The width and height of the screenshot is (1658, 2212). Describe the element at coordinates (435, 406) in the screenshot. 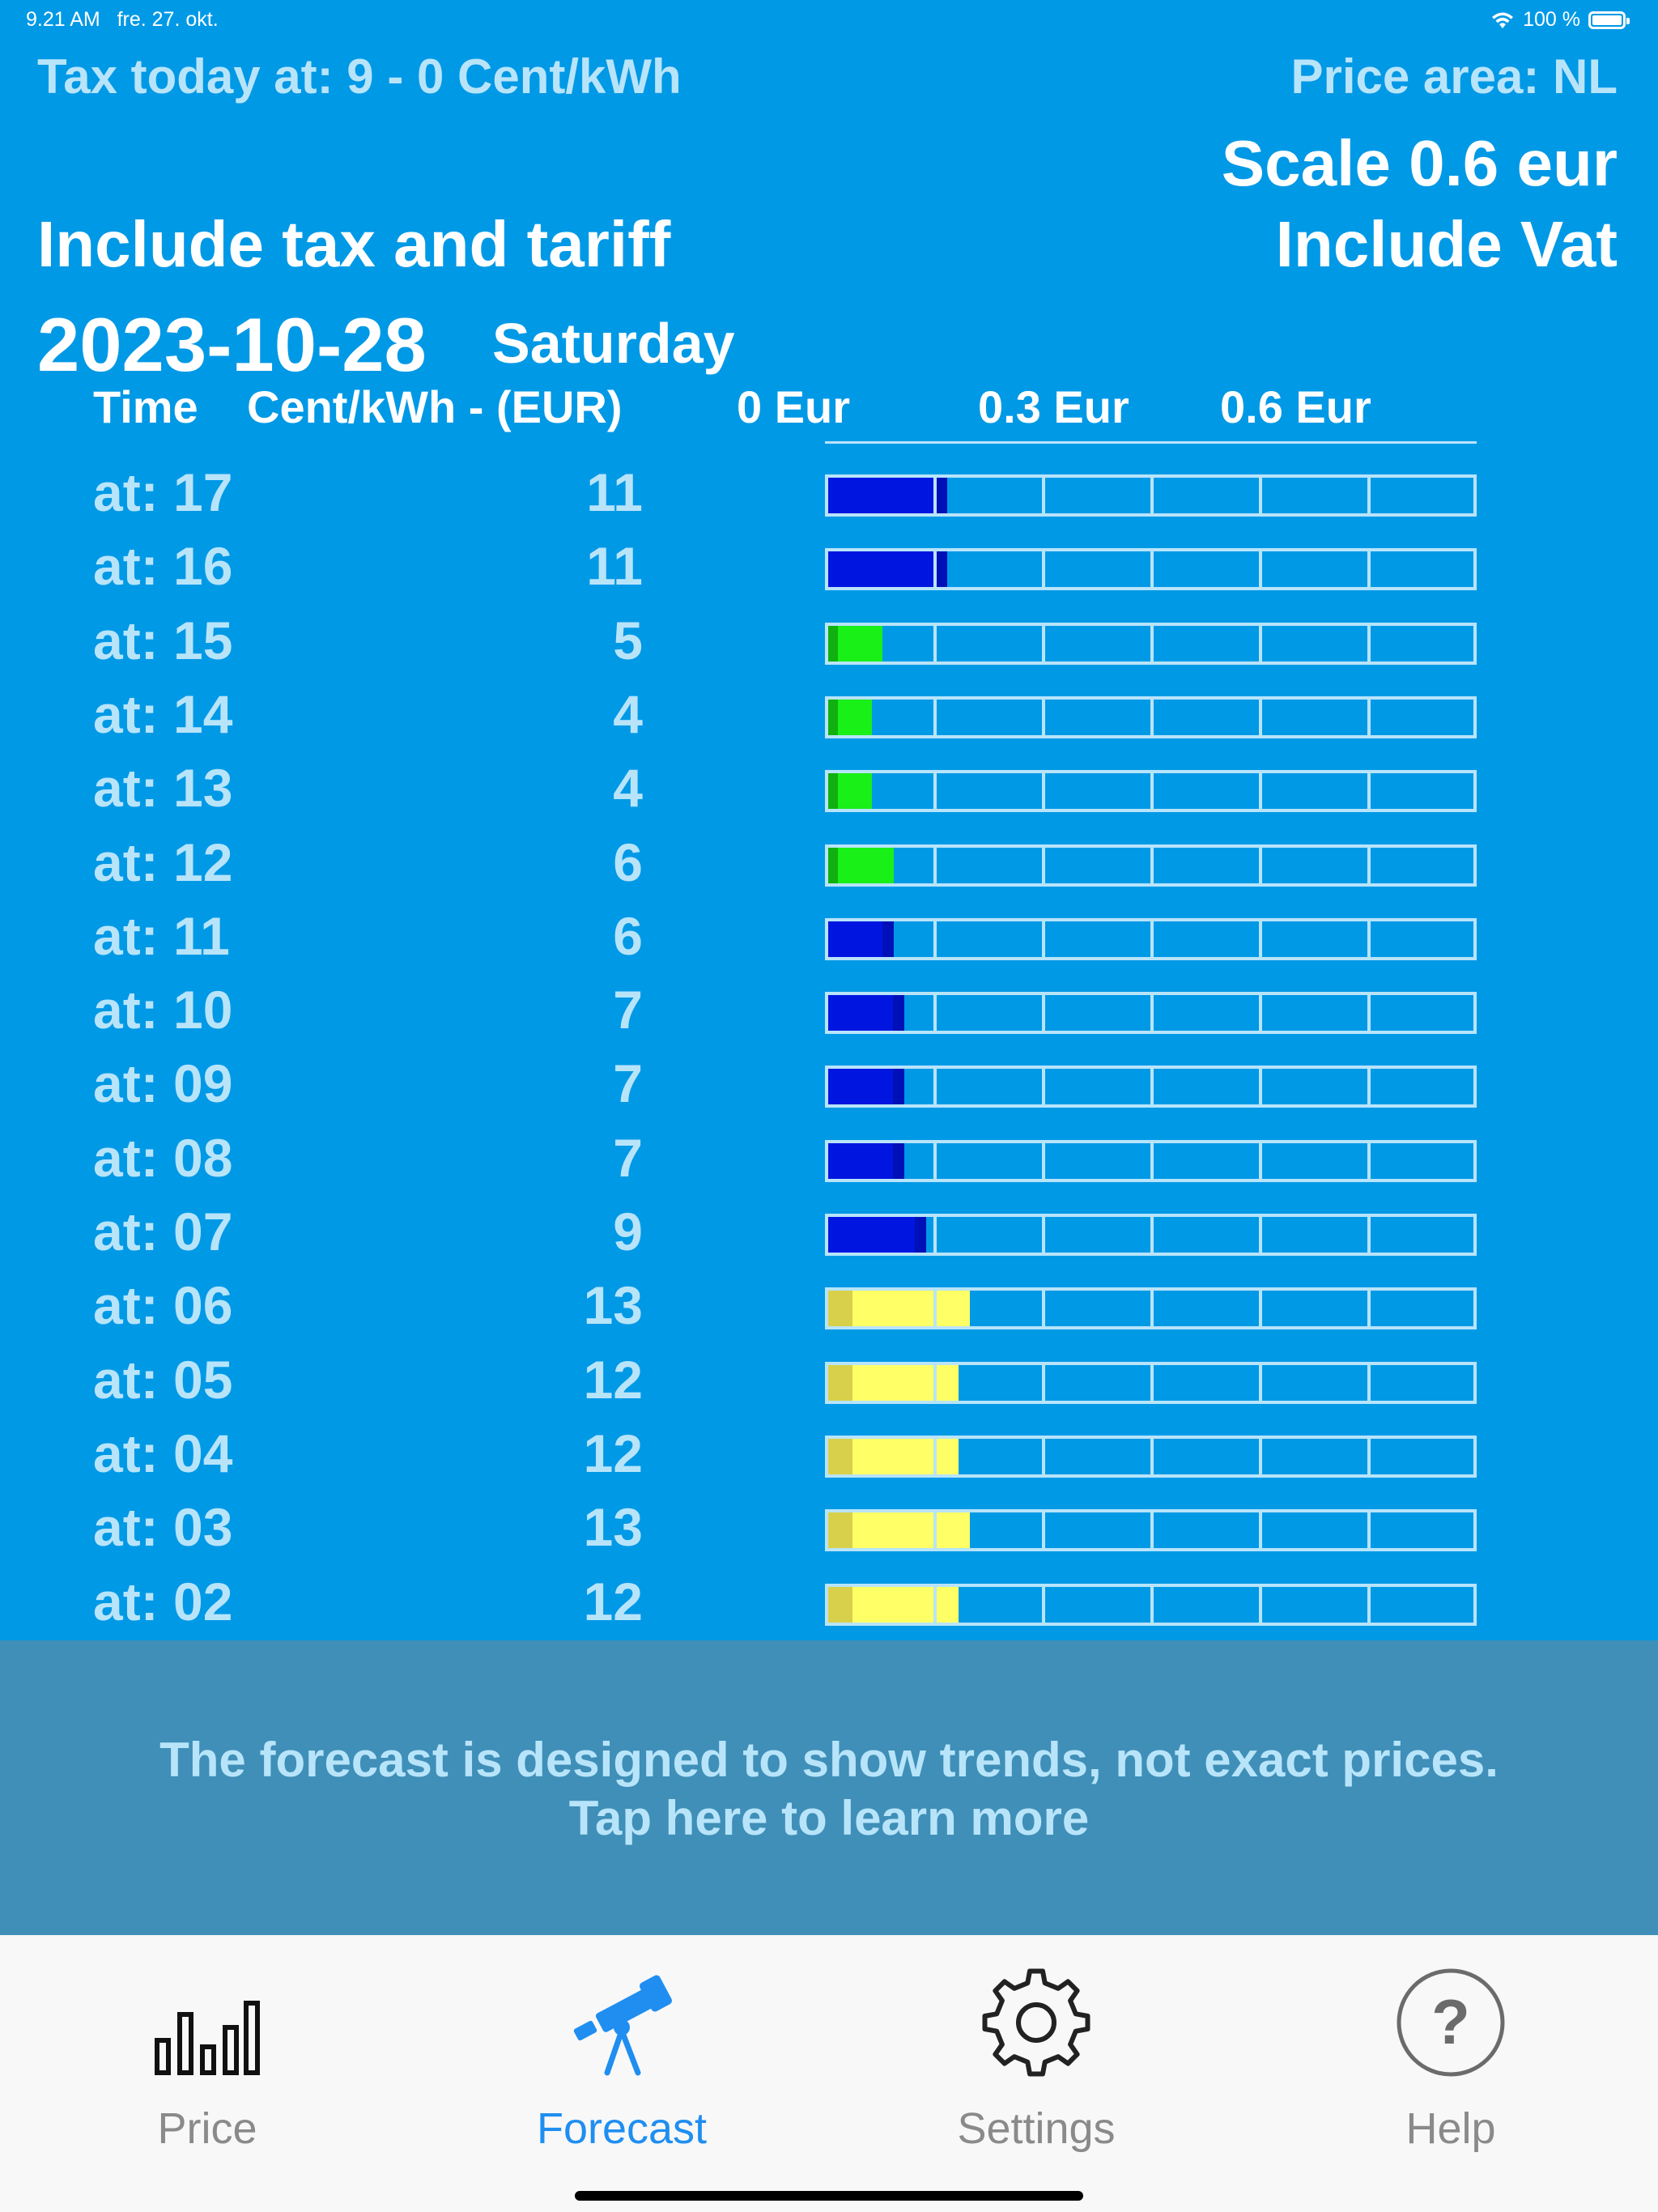

I see `column-header-price: Cent/kWh - (EUR)` at that location.